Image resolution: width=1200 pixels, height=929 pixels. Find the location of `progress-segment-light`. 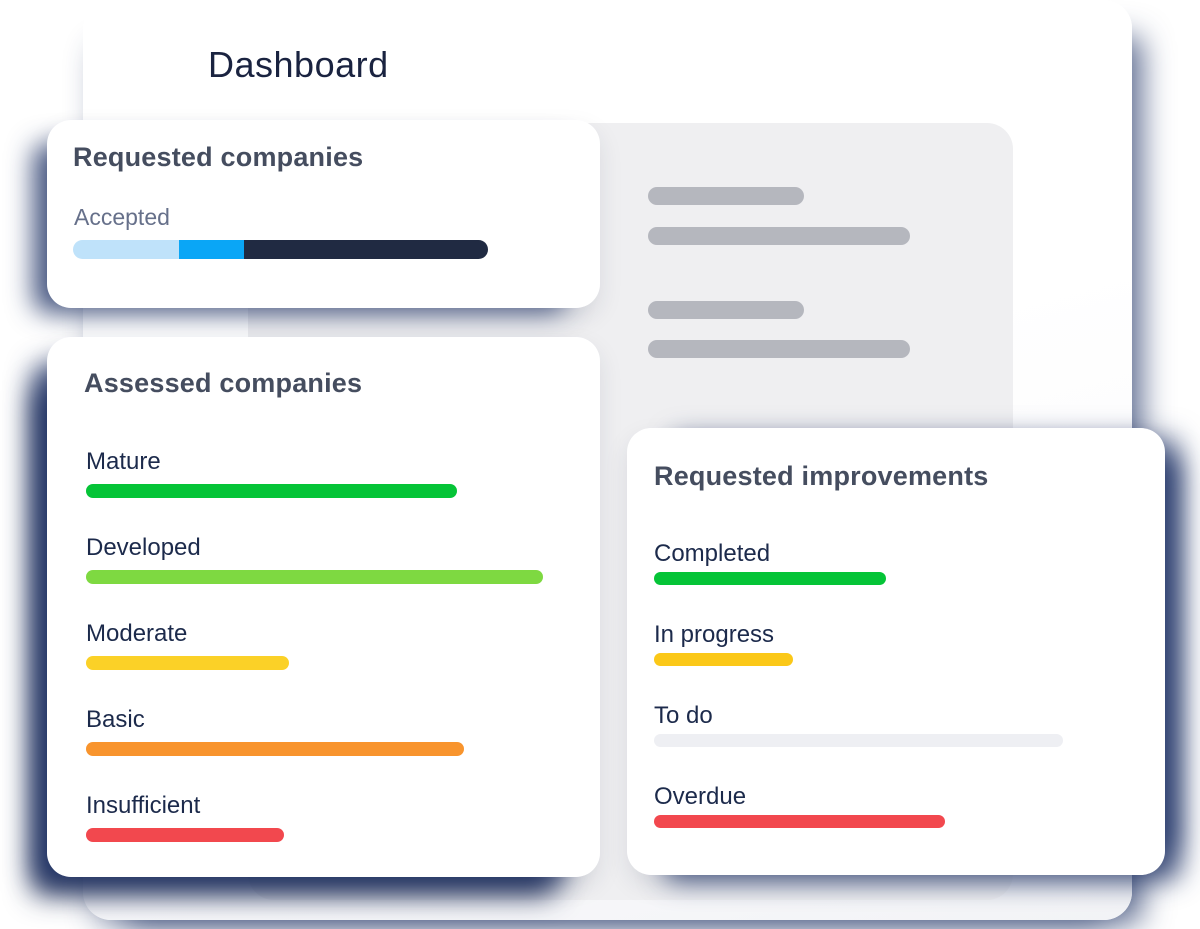

progress-segment-light is located at coordinates (126, 249).